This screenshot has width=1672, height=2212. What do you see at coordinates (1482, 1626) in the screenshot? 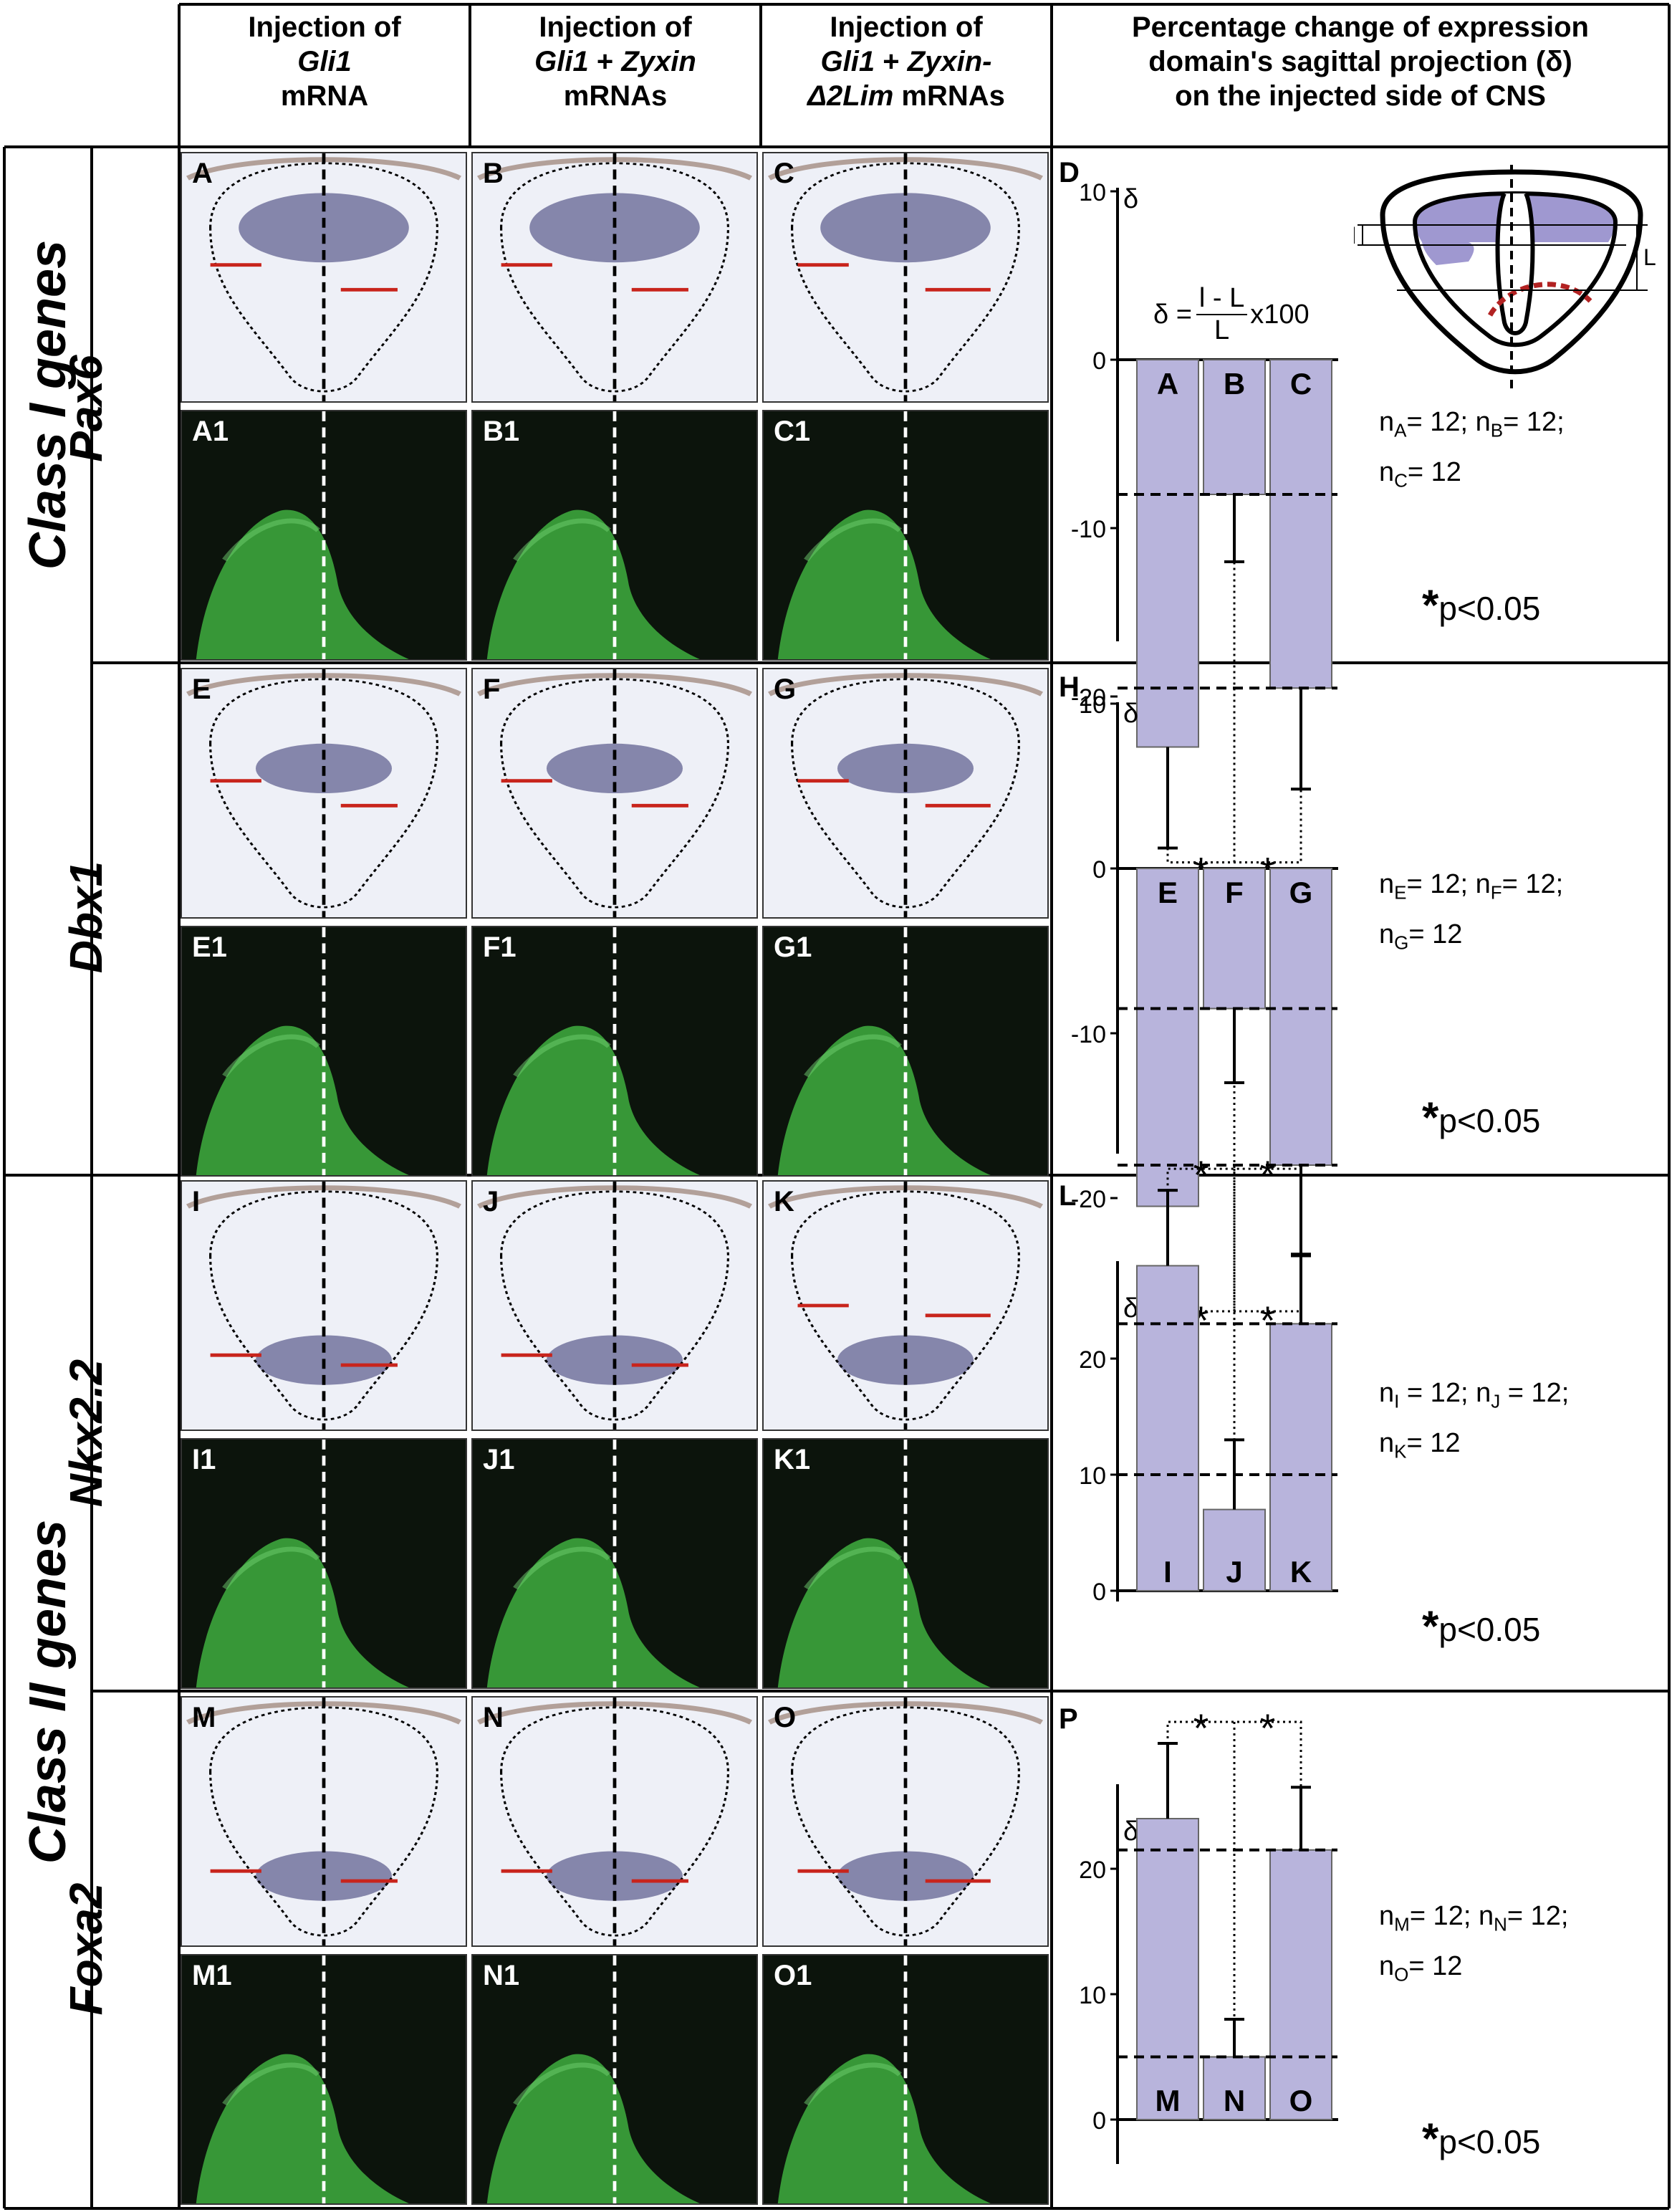
I see `pvalue-L: *p<0.05` at bounding box center [1482, 1626].